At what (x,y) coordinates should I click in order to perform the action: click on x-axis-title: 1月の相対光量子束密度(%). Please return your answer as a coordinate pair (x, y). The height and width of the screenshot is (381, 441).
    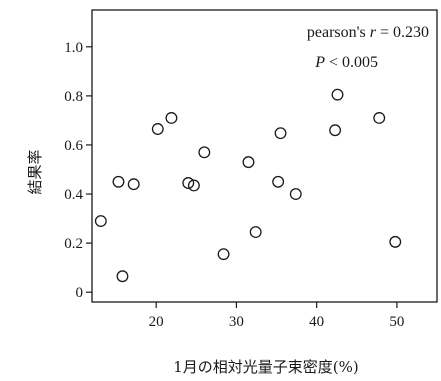
    Looking at the image, I should click on (266, 367).